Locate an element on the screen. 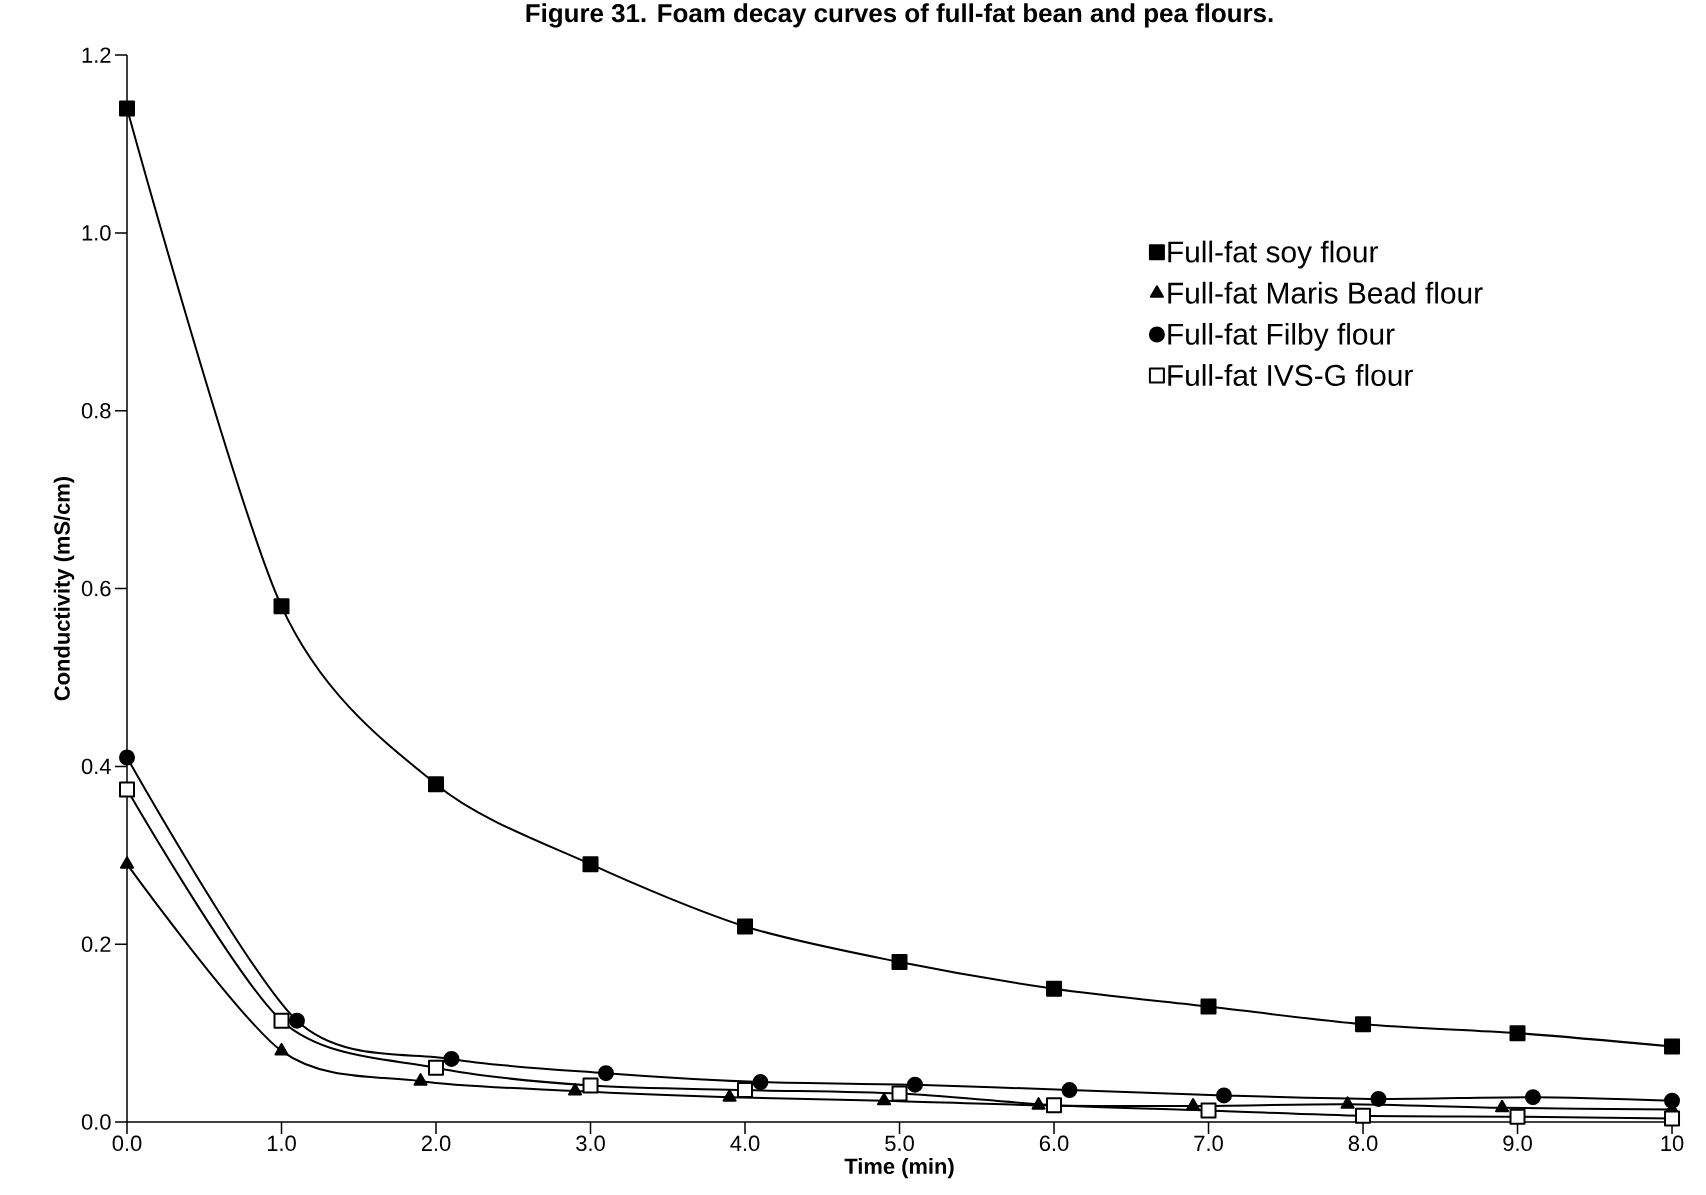 The width and height of the screenshot is (1706, 1195). legend-label: Full-fat soy flour is located at coordinates (1273, 254).